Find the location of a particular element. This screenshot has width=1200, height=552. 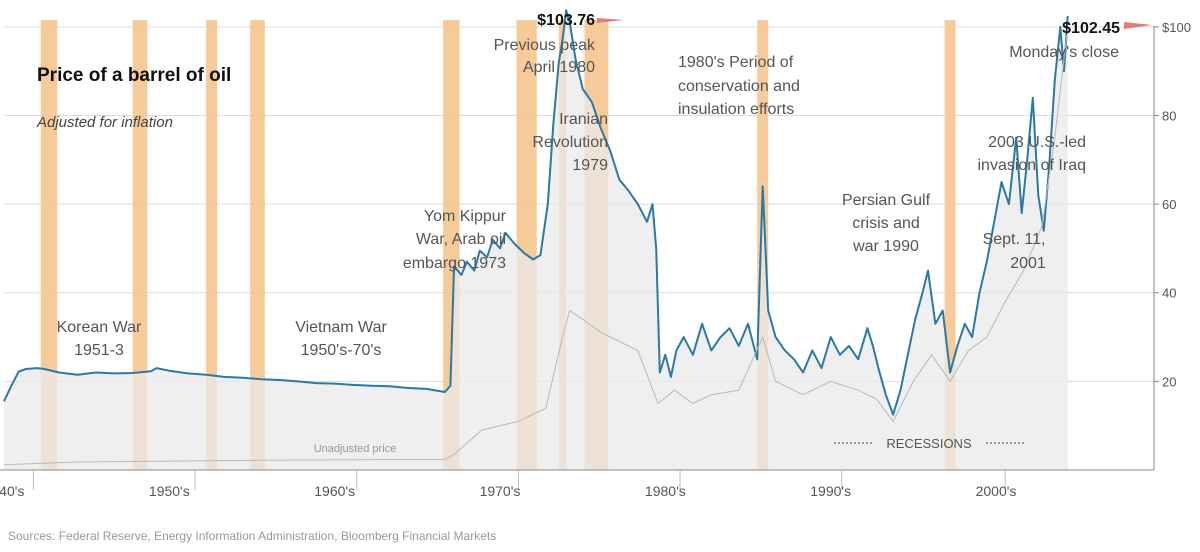

sept-11-label-1: Sept. 11, is located at coordinates (1014, 239).